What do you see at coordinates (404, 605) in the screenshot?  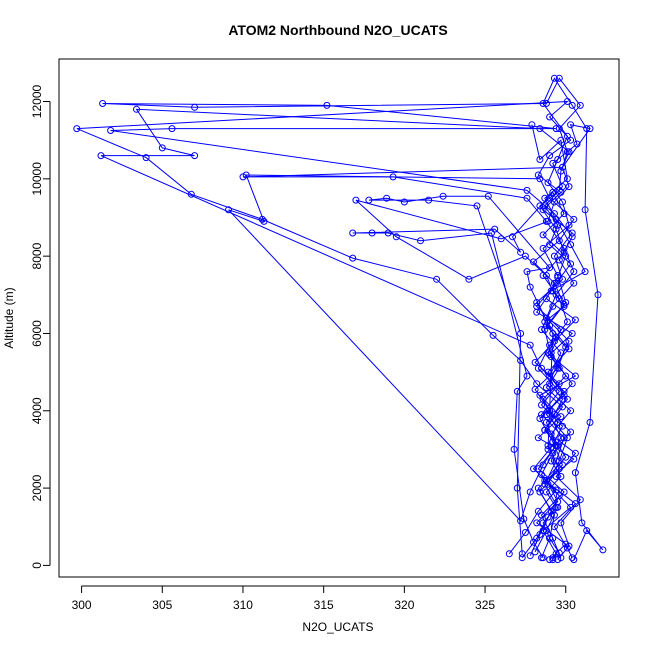 I see `x-tick-label: 320` at bounding box center [404, 605].